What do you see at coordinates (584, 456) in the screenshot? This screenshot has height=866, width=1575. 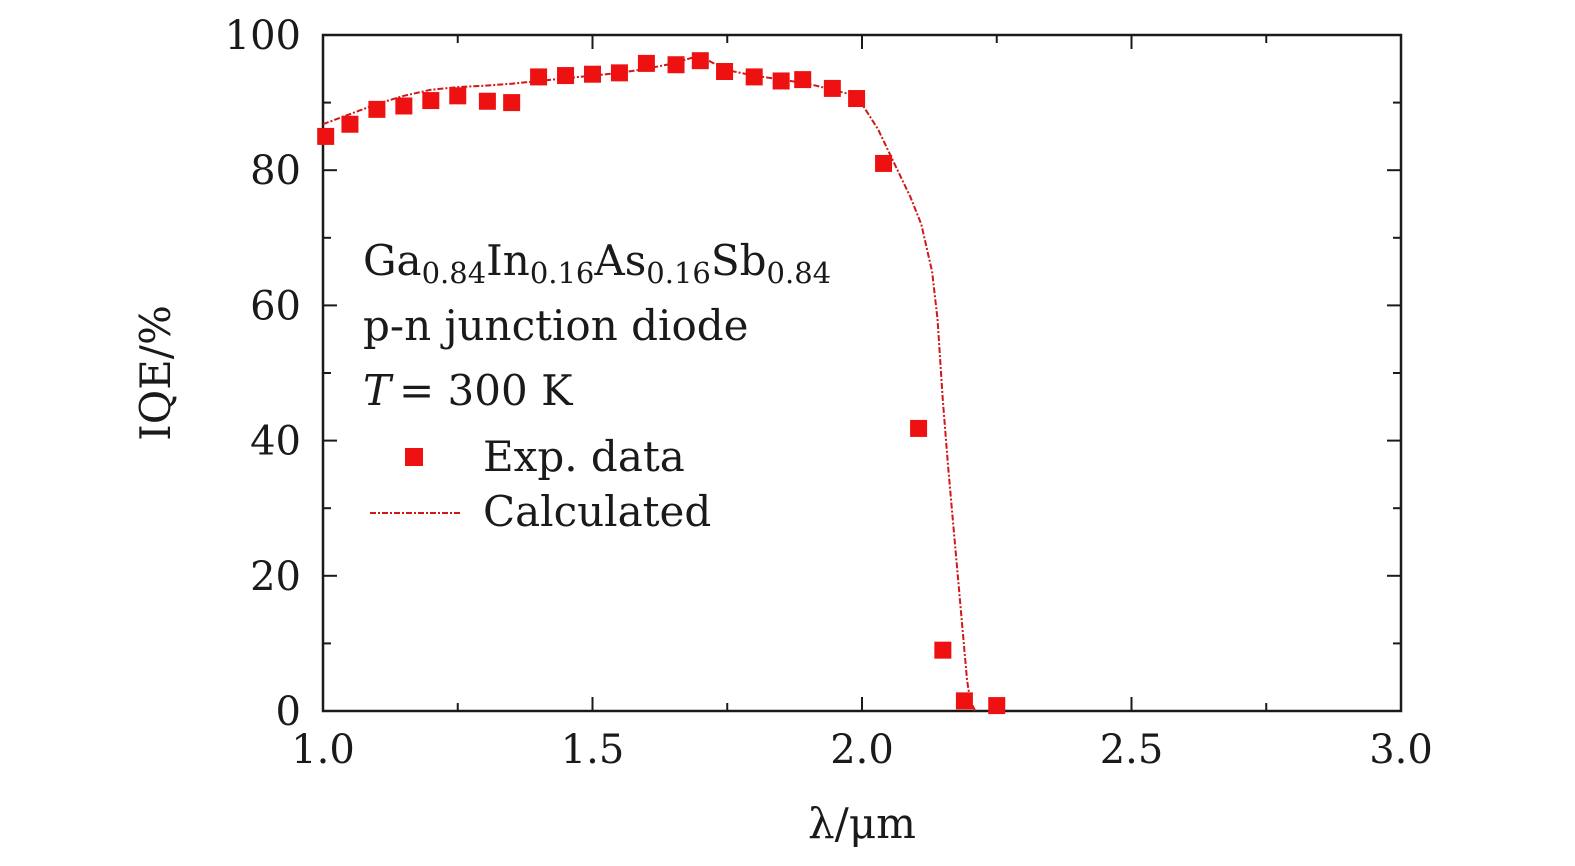 I see `legend-exp-label: Exp. data` at bounding box center [584, 456].